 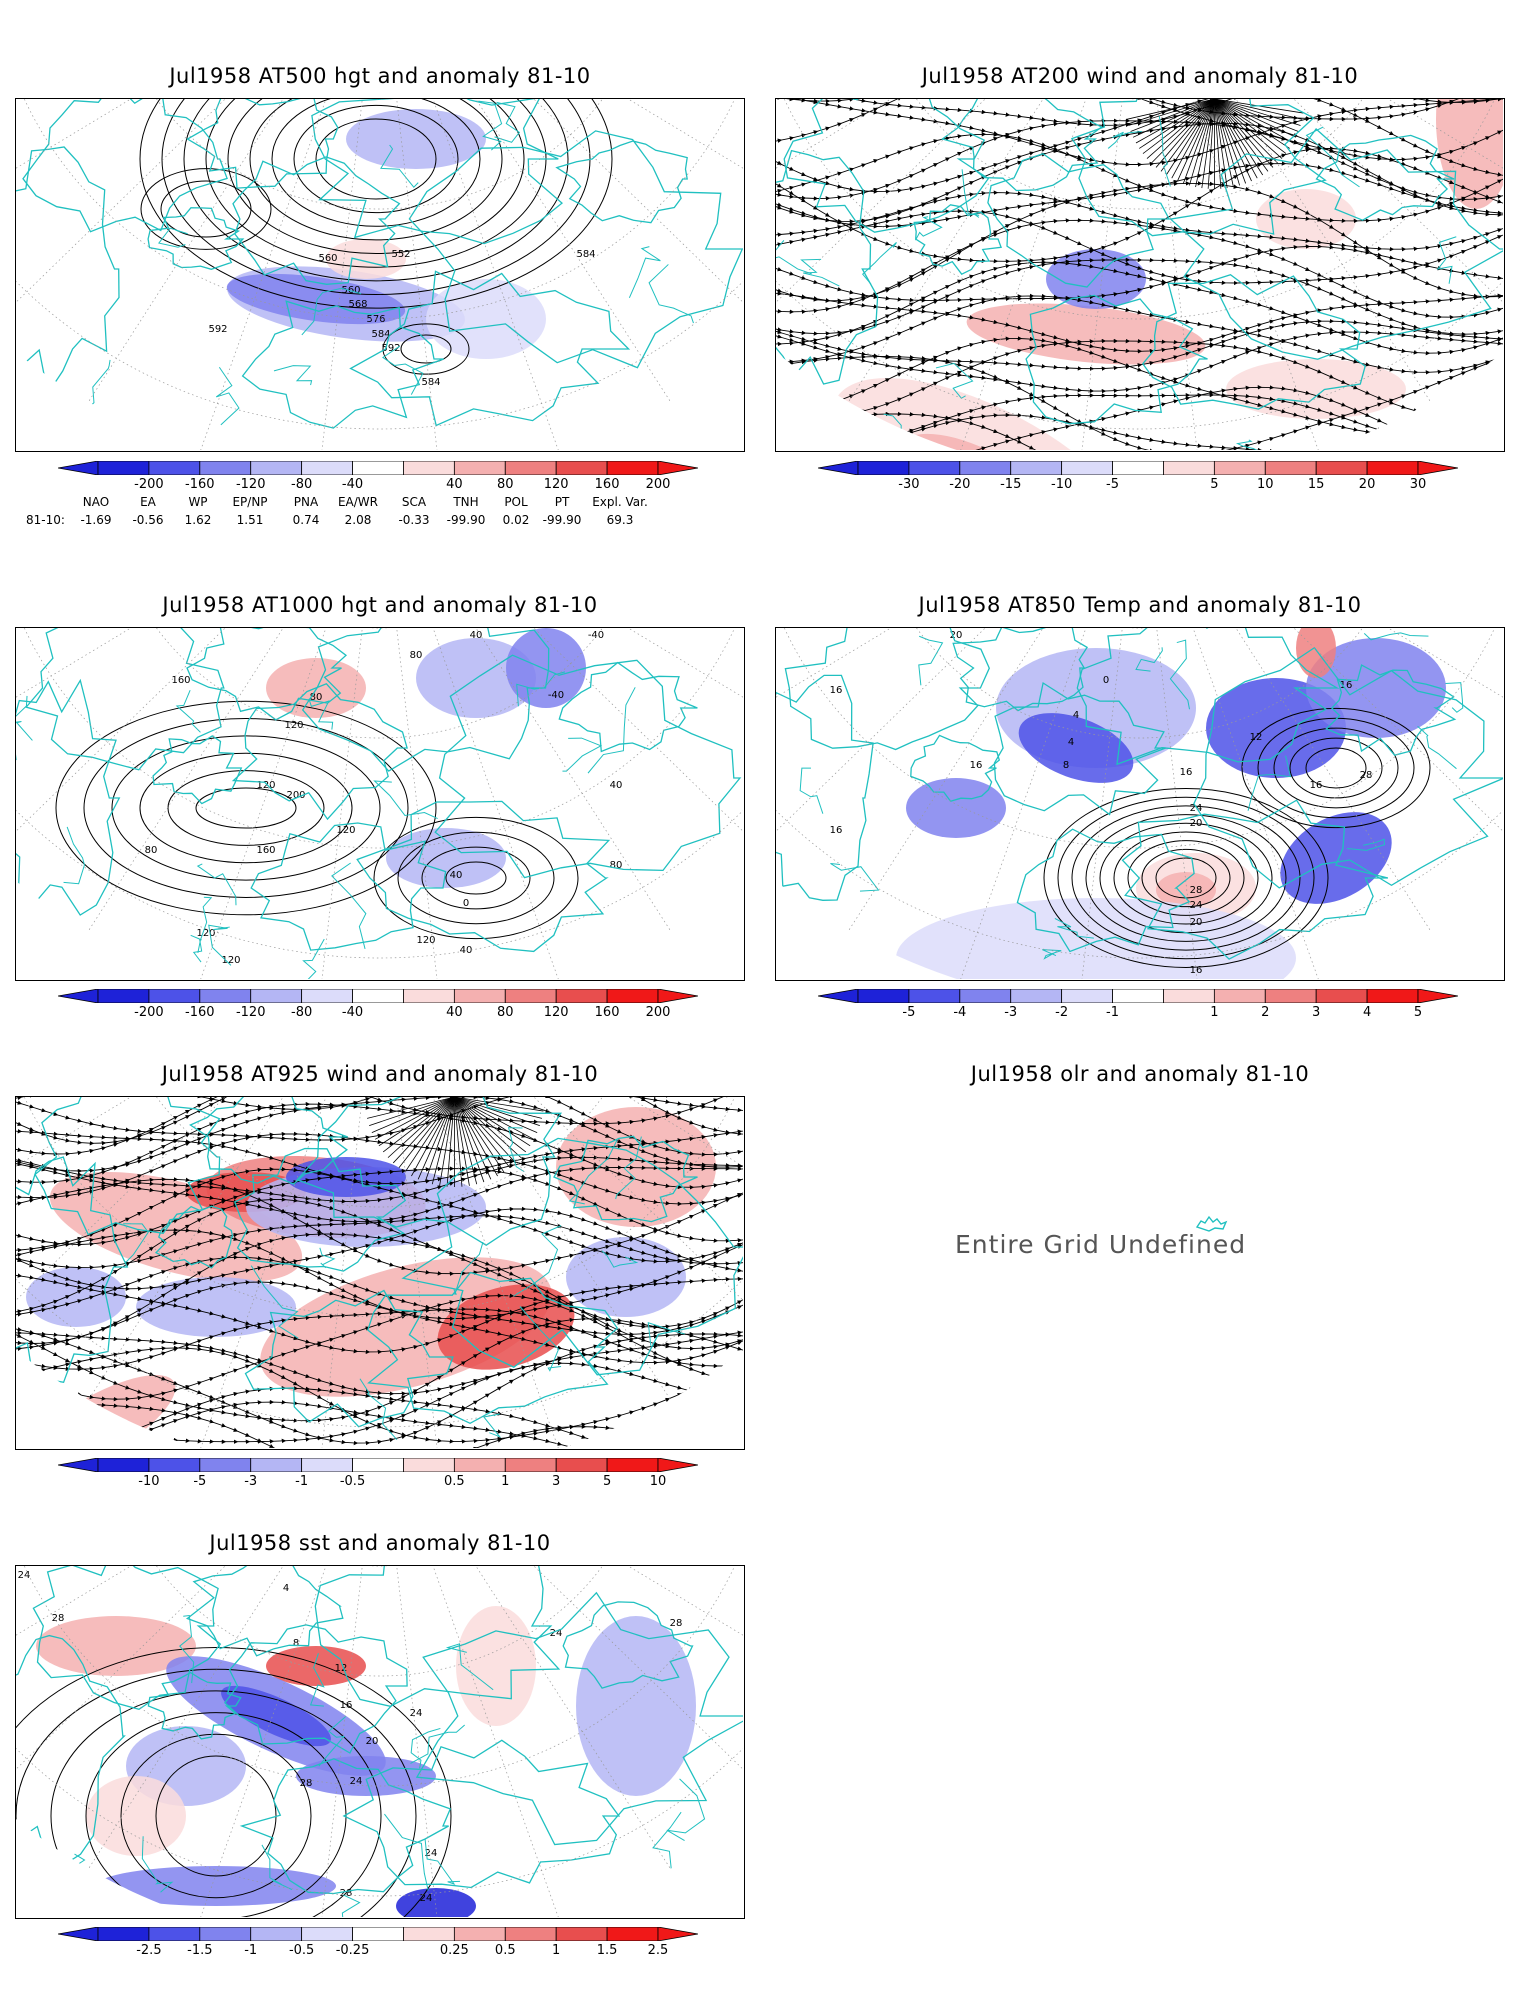 What do you see at coordinates (1256, 737) in the screenshot?
I see `contour-label: 12` at bounding box center [1256, 737].